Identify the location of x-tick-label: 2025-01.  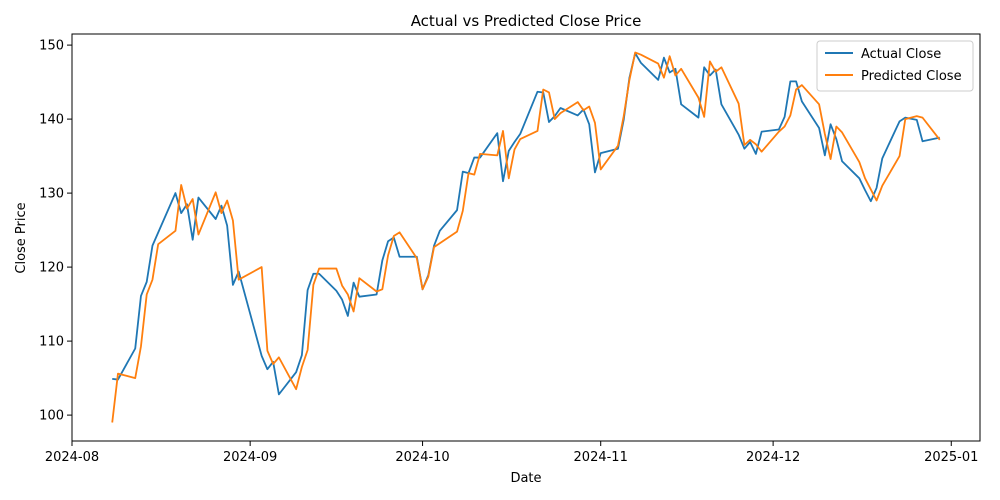
(951, 457).